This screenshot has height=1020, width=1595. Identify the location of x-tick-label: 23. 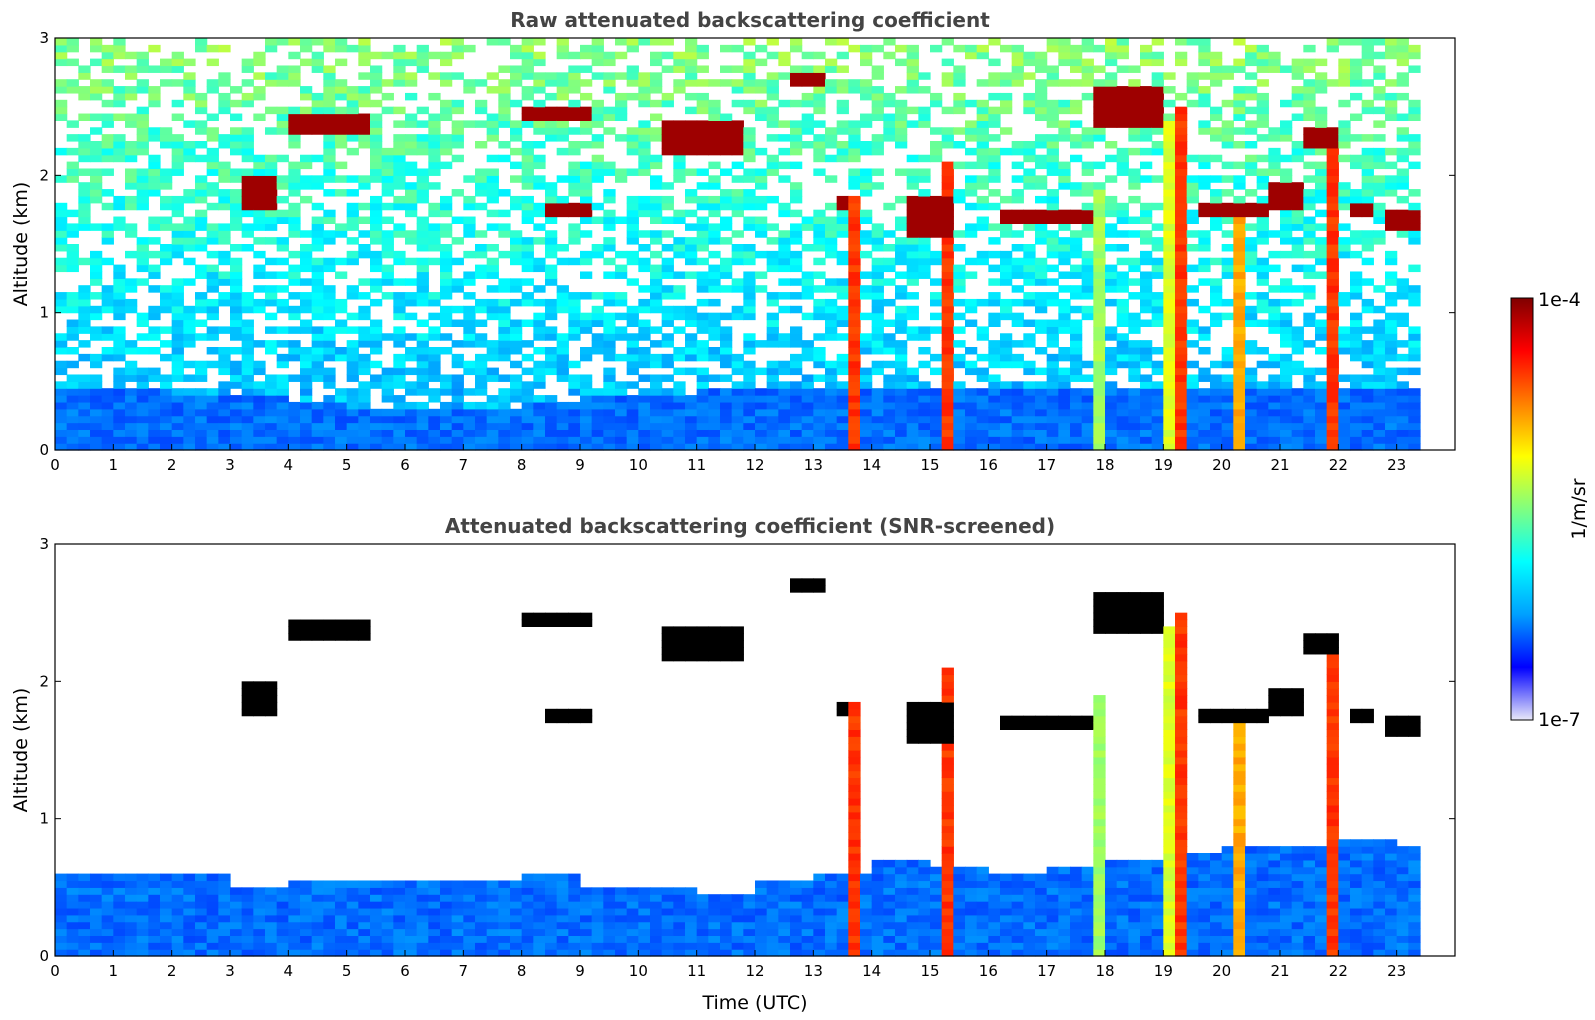
(1396, 465).